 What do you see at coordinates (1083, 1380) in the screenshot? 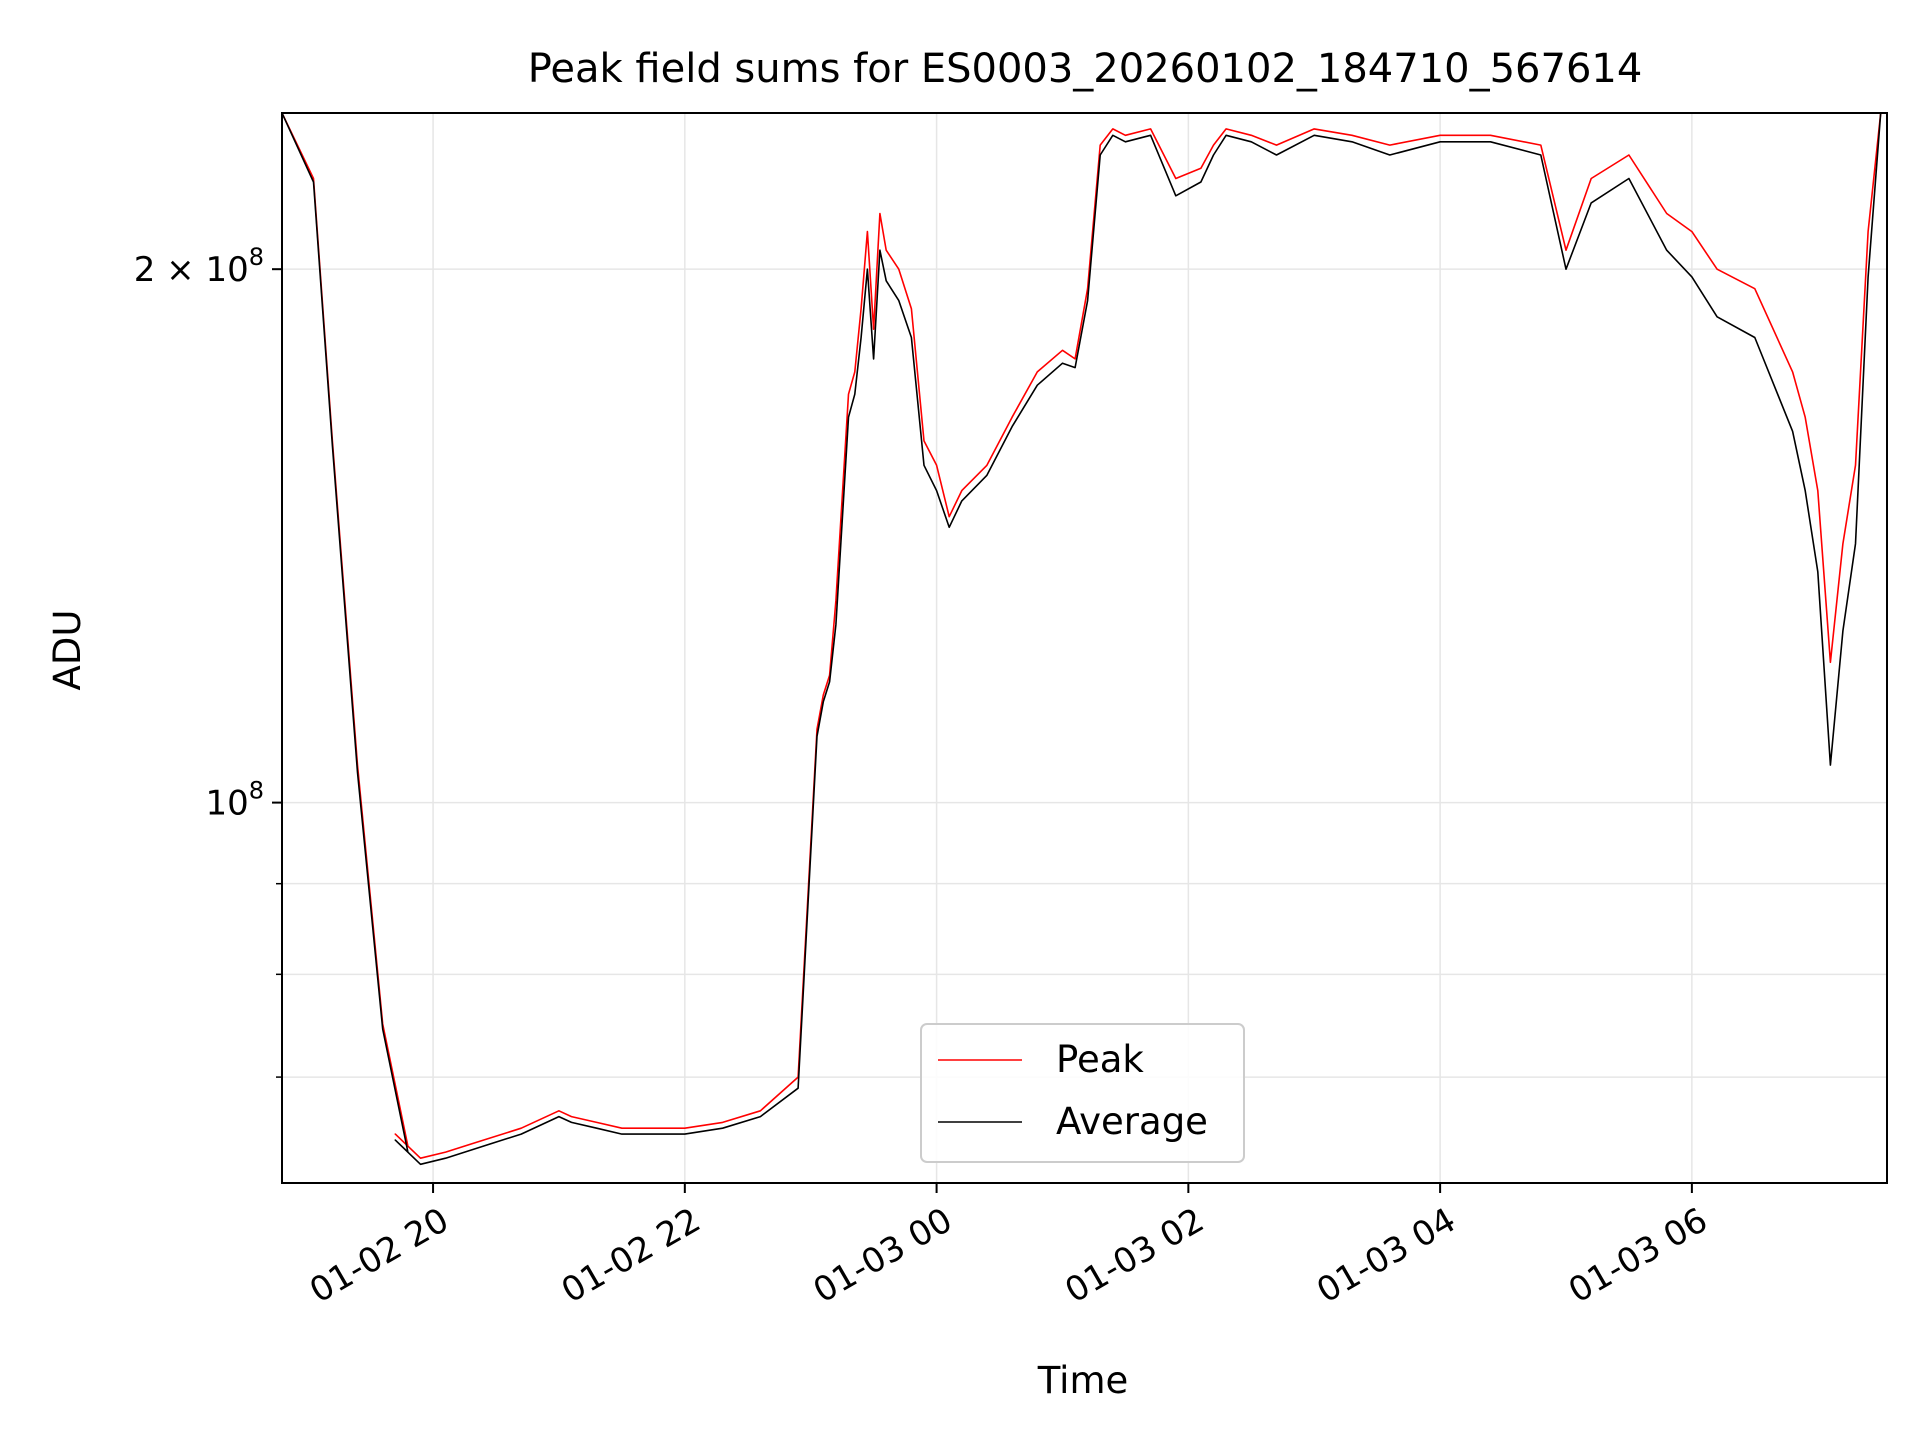
I see `x-axis-label: Time` at bounding box center [1083, 1380].